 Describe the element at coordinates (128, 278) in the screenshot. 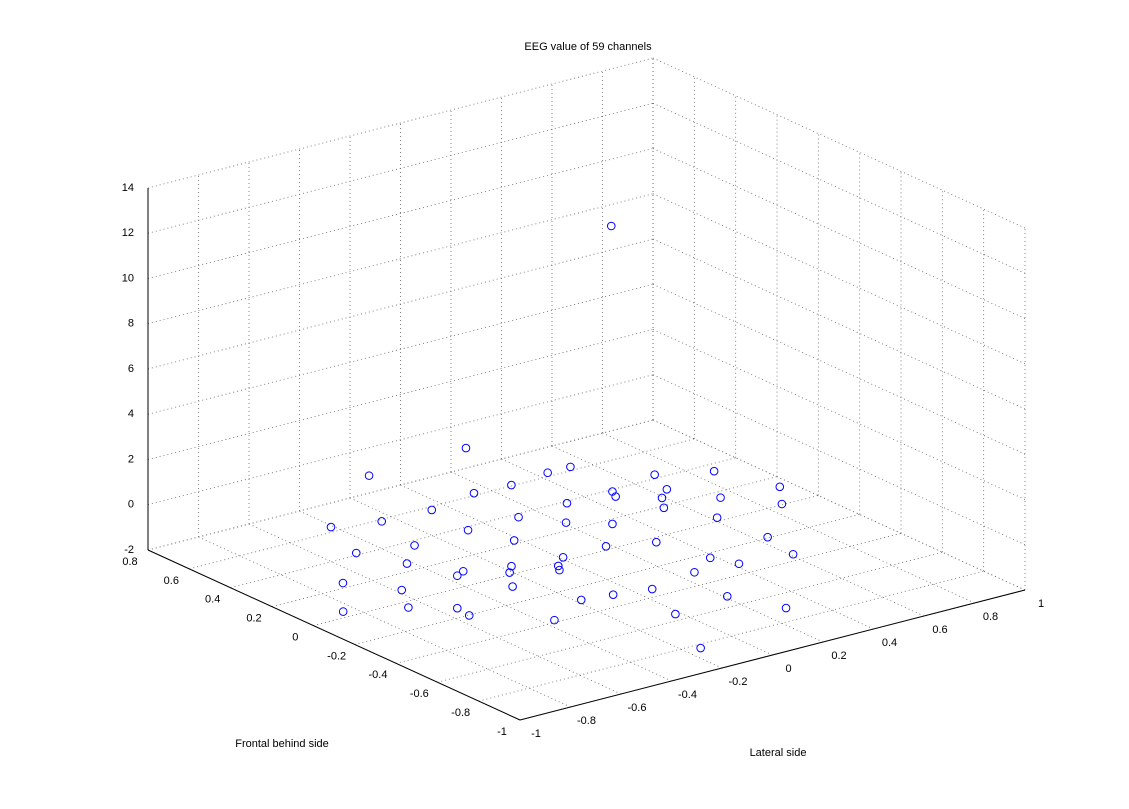

I see `z-tick-label: 10` at that location.